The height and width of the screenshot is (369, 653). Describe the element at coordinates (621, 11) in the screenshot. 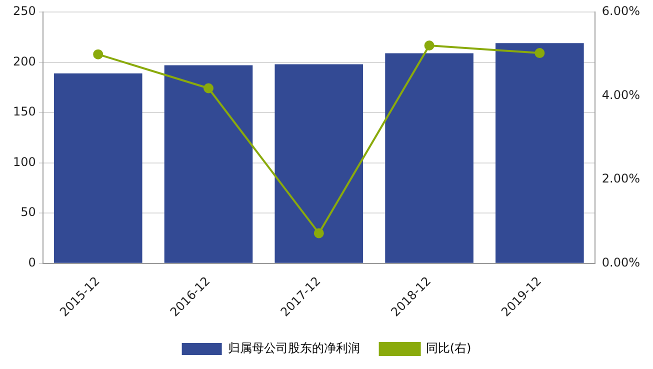

I see `y2-tick-label: 6.00%` at that location.